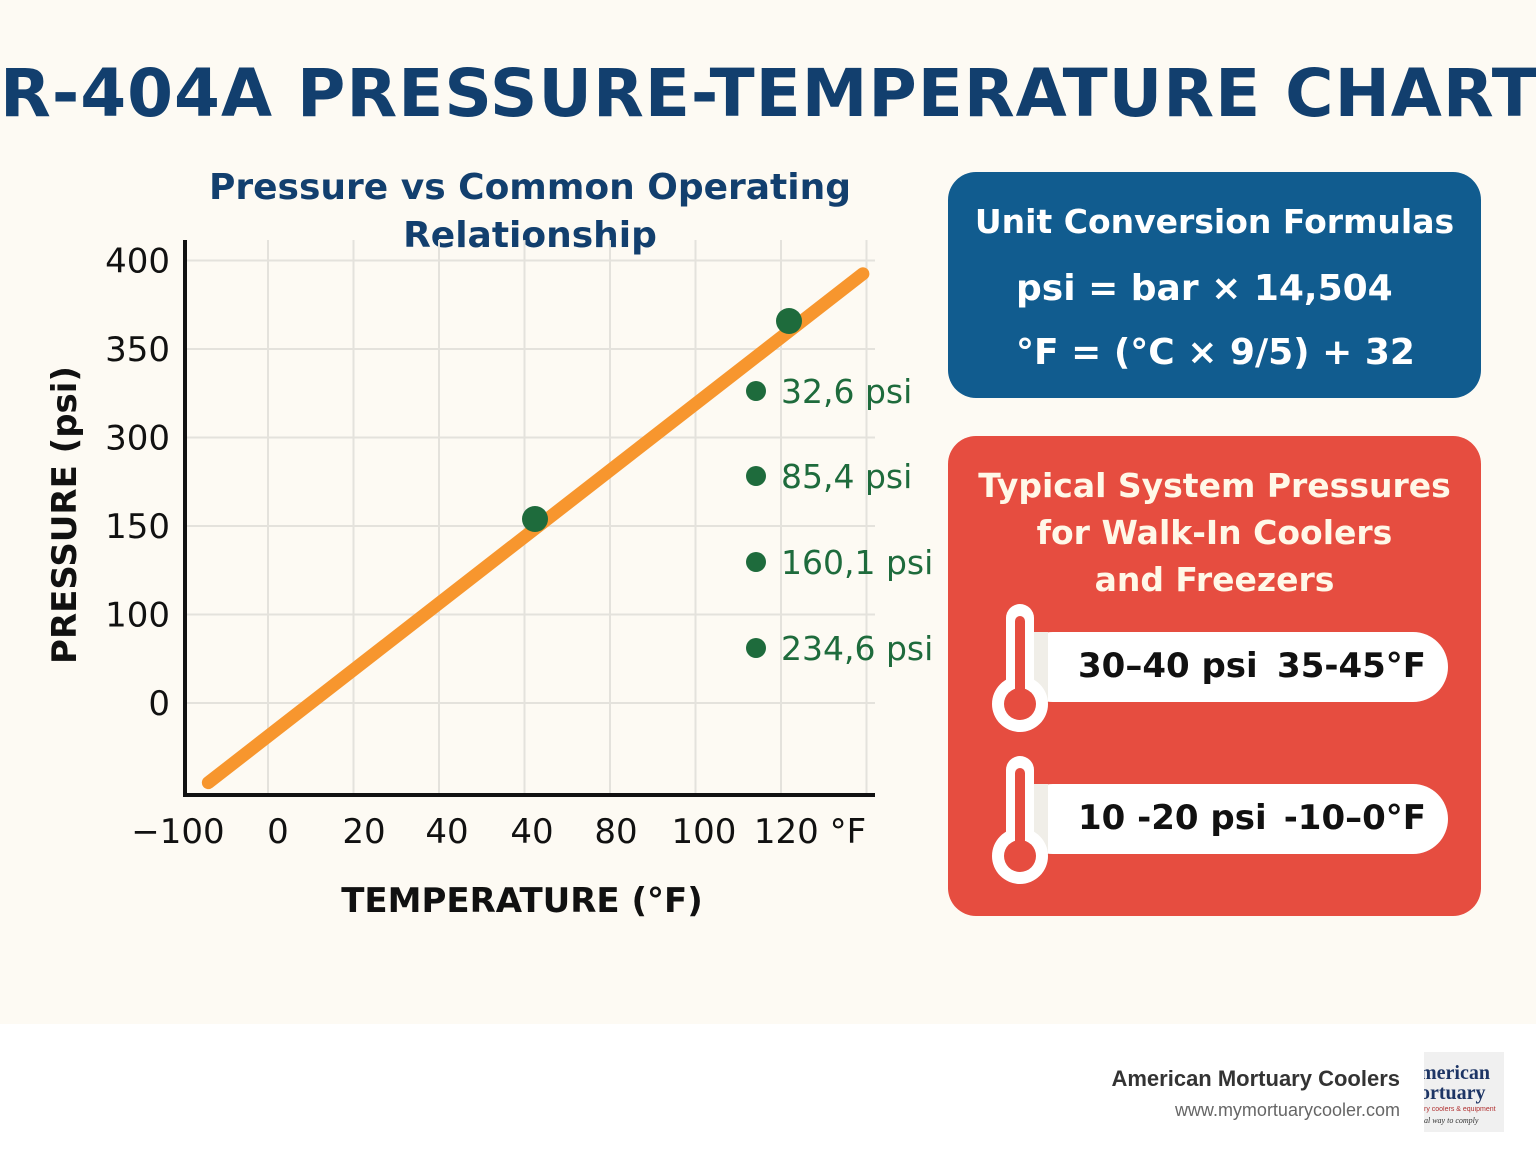 This screenshot has width=1536, height=1154. I want to click on logo-line-2: ortuary, so click(1455, 1093).